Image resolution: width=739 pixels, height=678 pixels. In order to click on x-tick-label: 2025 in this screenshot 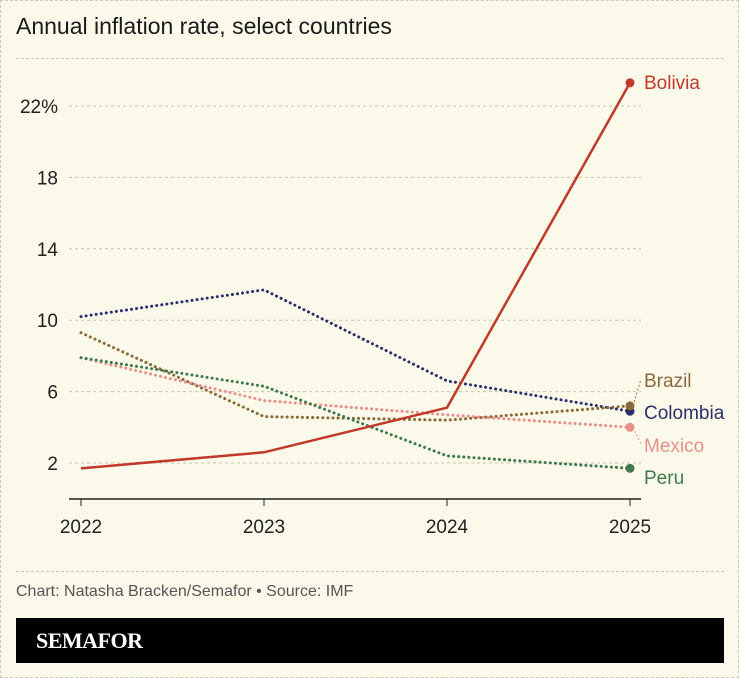, I will do `click(630, 527)`.